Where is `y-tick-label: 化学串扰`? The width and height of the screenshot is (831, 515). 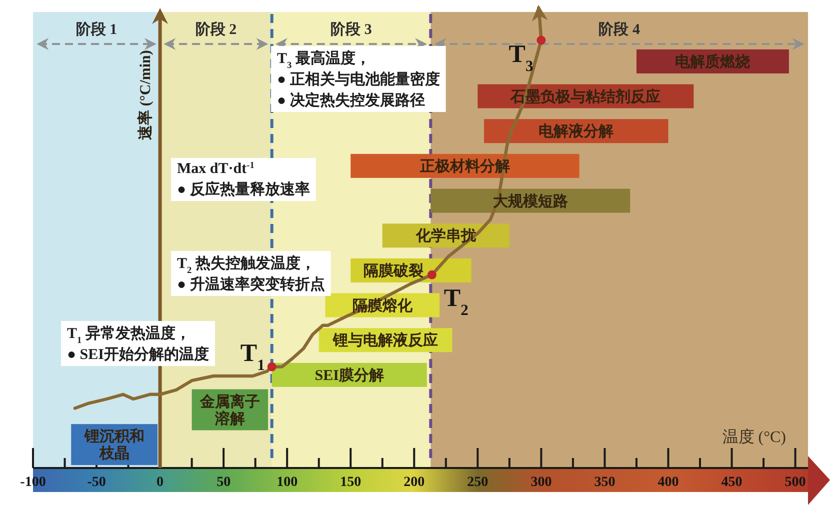 y-tick-label: 化学串扰 is located at coordinates (445, 236).